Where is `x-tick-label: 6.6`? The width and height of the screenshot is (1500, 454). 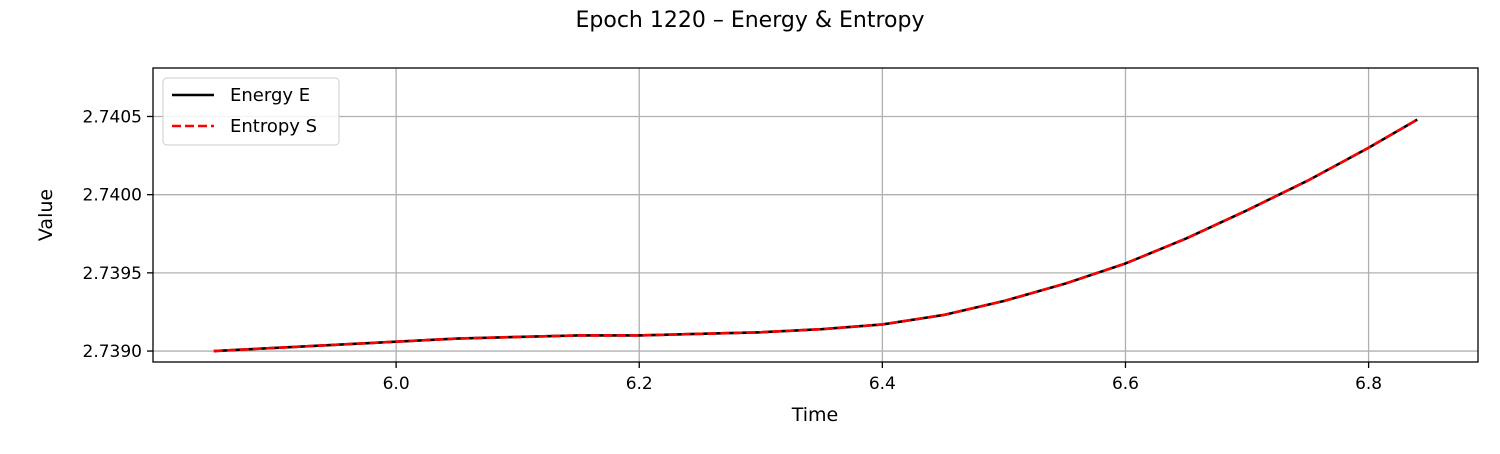
x-tick-label: 6.6 is located at coordinates (1125, 384).